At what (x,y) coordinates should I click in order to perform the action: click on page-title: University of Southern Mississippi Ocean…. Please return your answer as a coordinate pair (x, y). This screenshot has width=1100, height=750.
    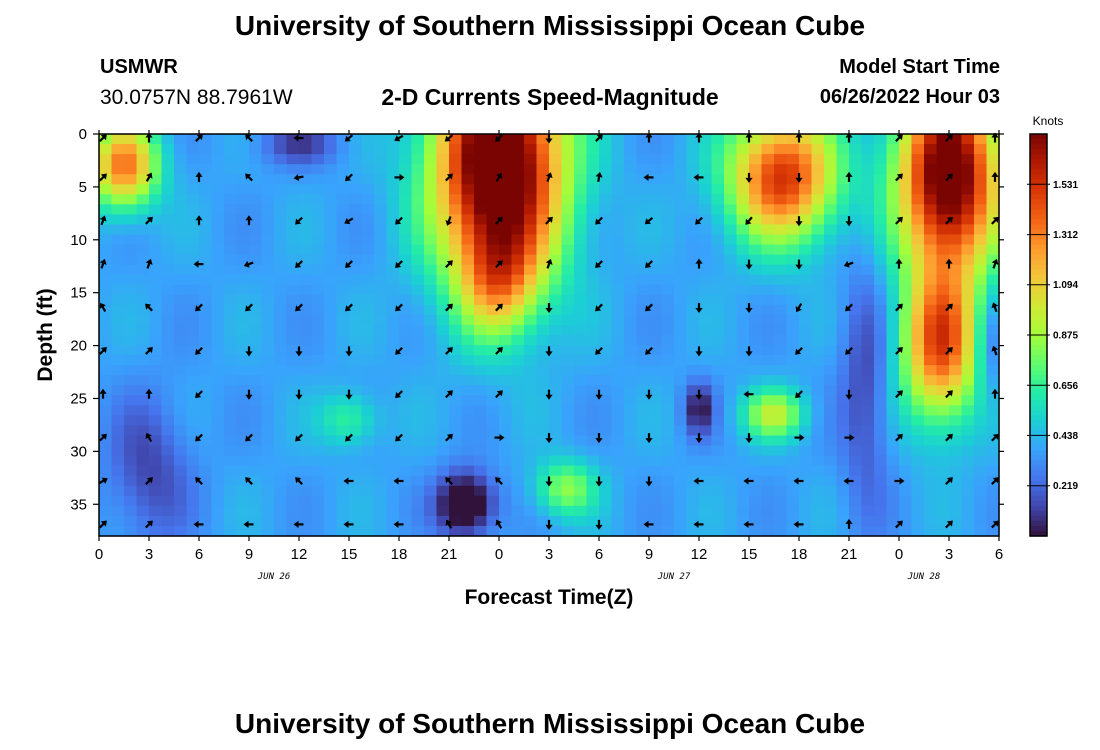
    Looking at the image, I should click on (550, 25).